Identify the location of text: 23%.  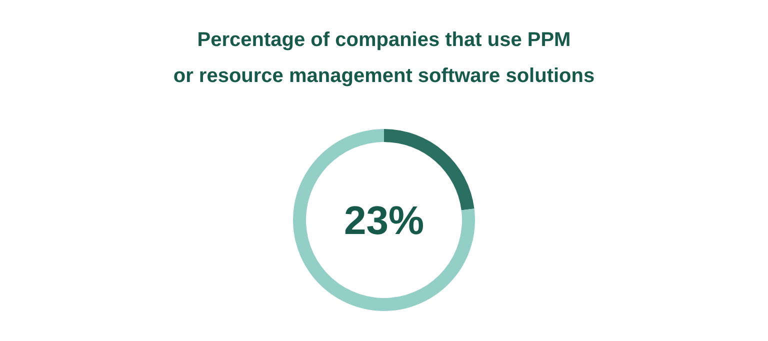
(384, 221).